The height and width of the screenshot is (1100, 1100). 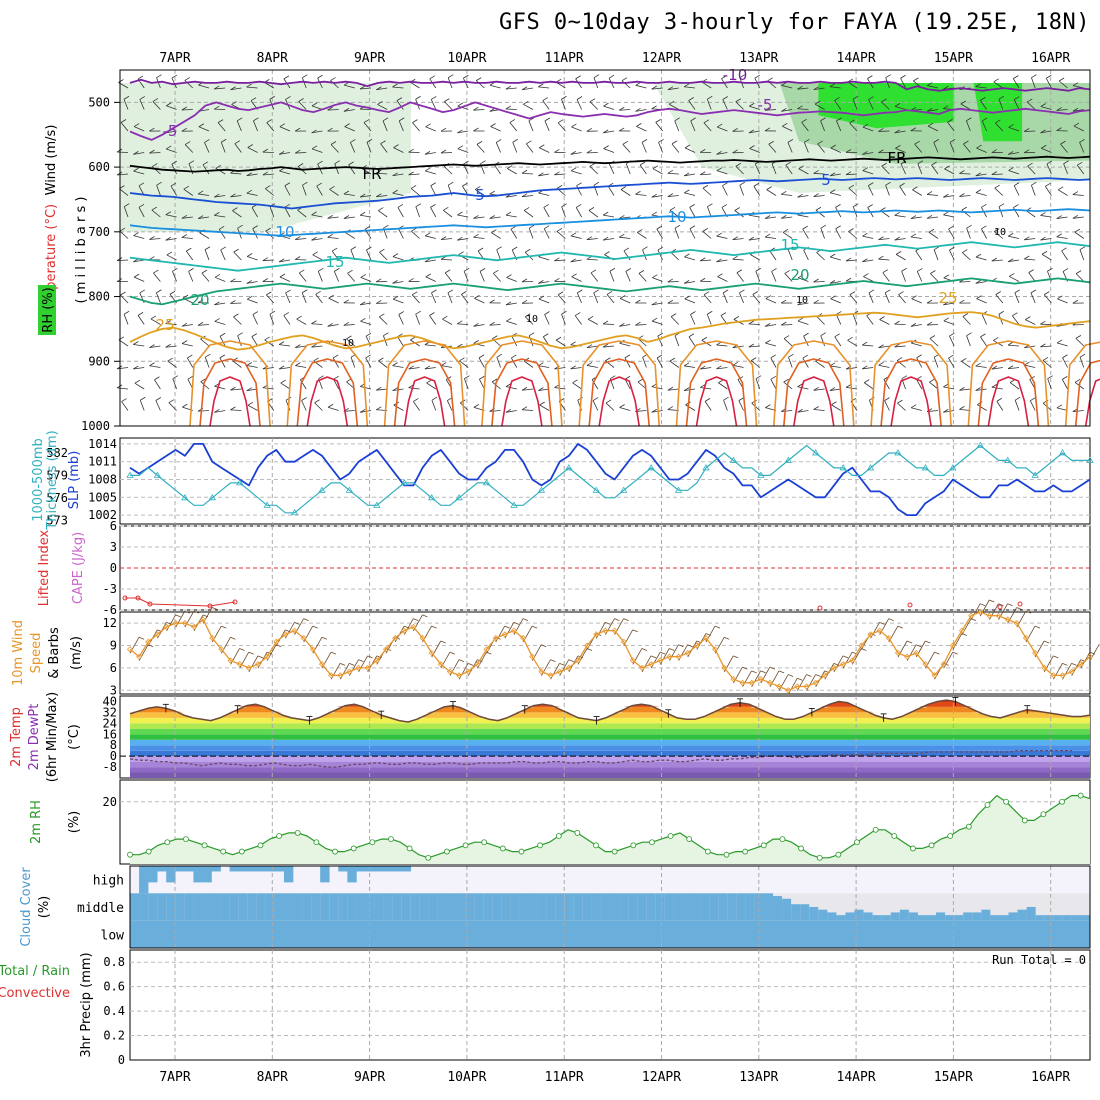 What do you see at coordinates (327, 383) in the screenshot?
I see `warm-cell-contour` at bounding box center [327, 383].